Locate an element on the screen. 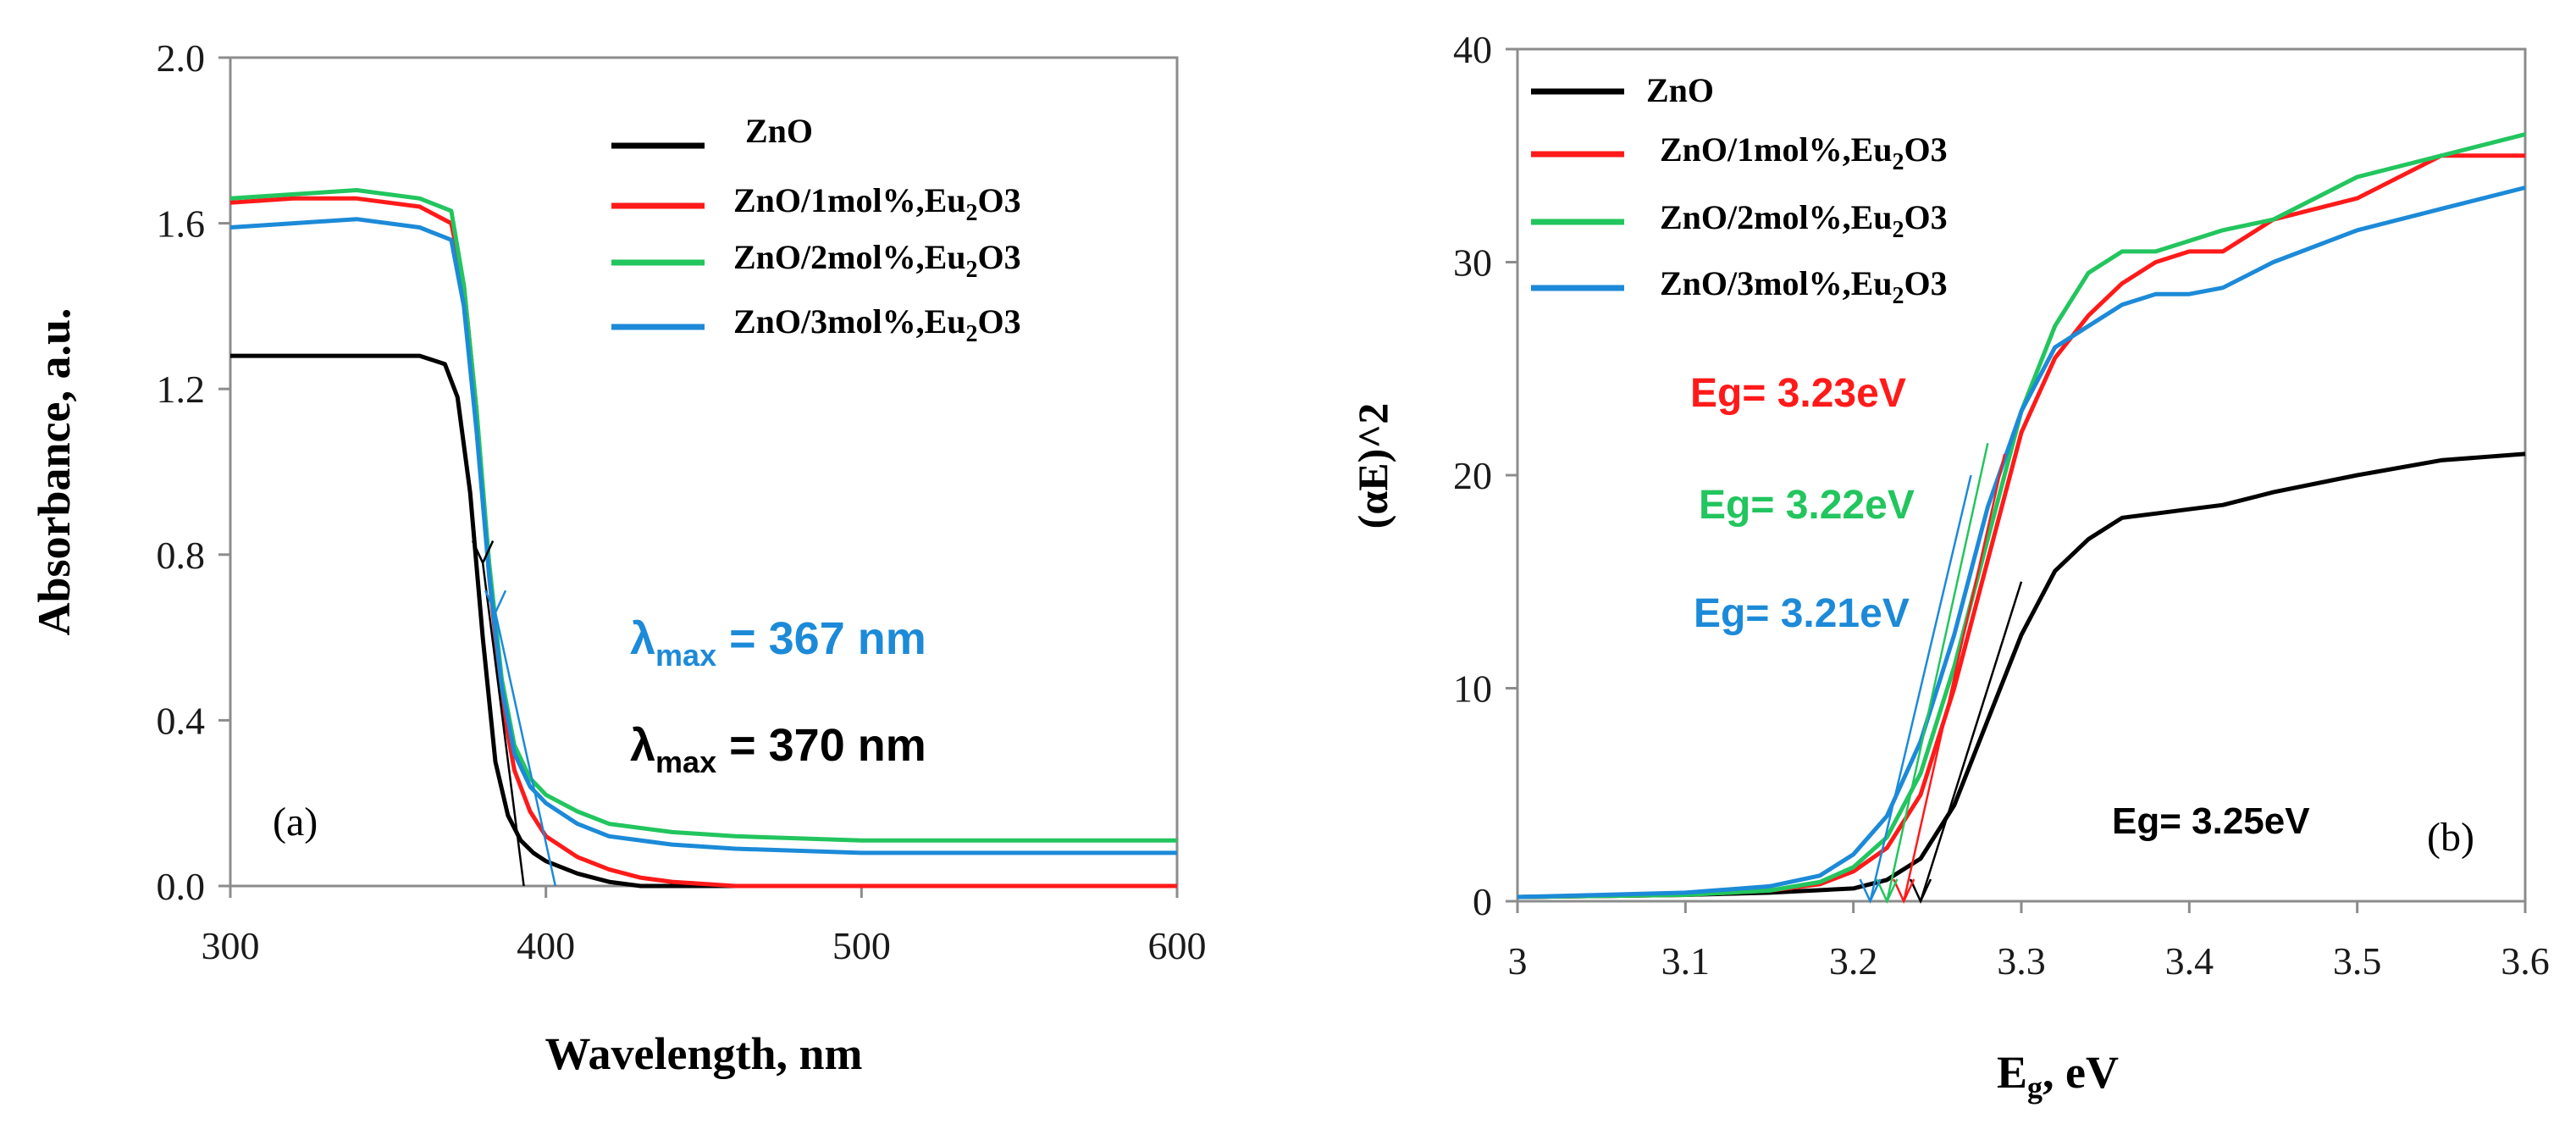 This screenshot has height=1124, width=2576. panel-b-y-axis-title: (αE)^2 is located at coordinates (1372, 466).